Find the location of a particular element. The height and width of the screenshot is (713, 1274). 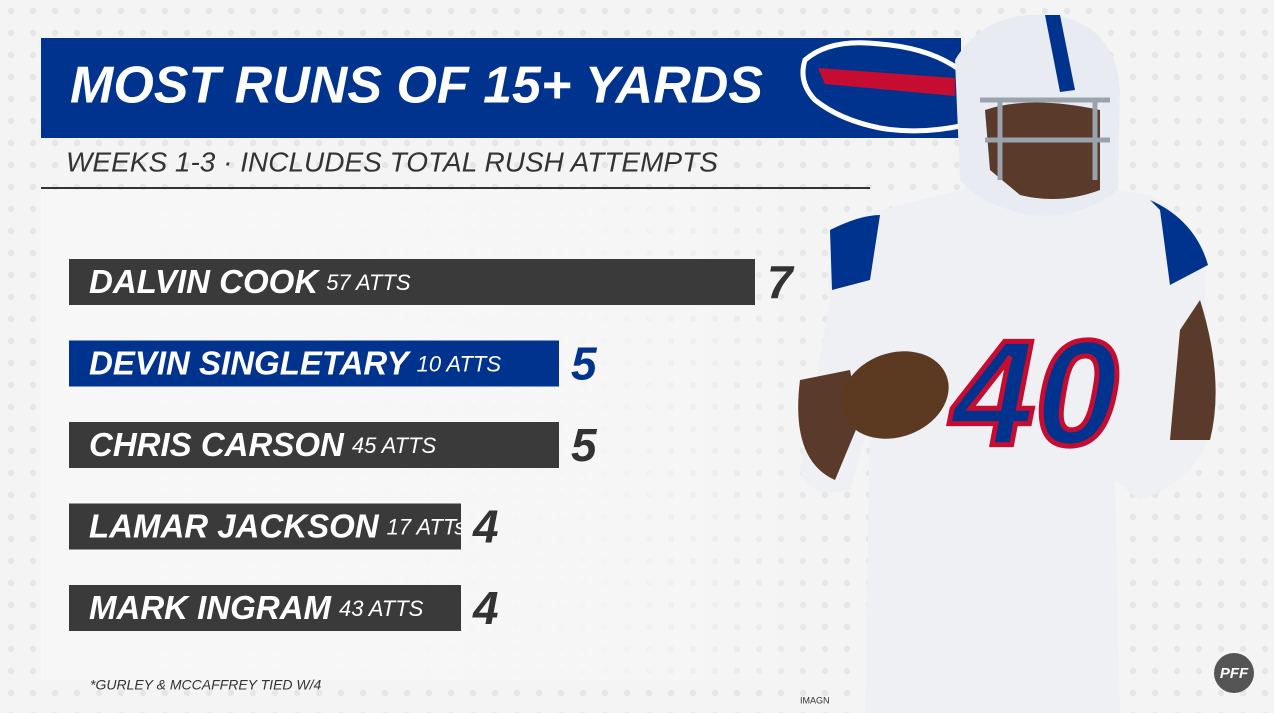

footnote: *GURLEY & MCCAFFREY TIED W/4 is located at coordinates (206, 685).